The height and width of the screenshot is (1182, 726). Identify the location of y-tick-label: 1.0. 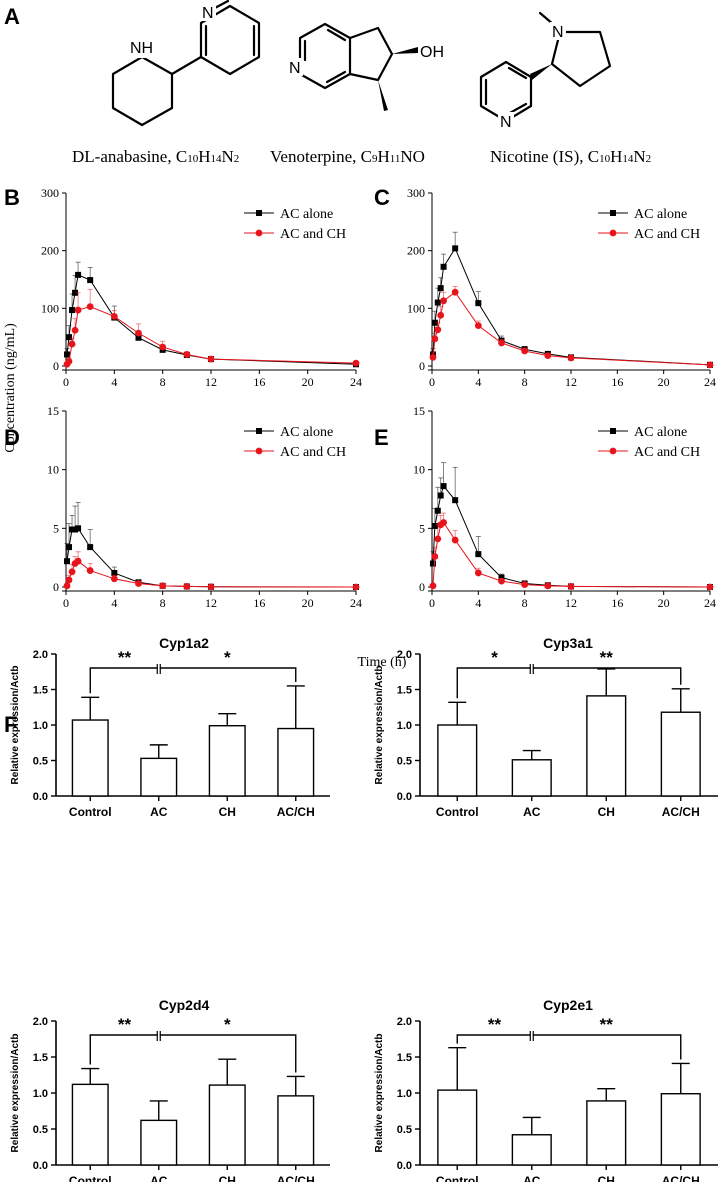
(40, 1094).